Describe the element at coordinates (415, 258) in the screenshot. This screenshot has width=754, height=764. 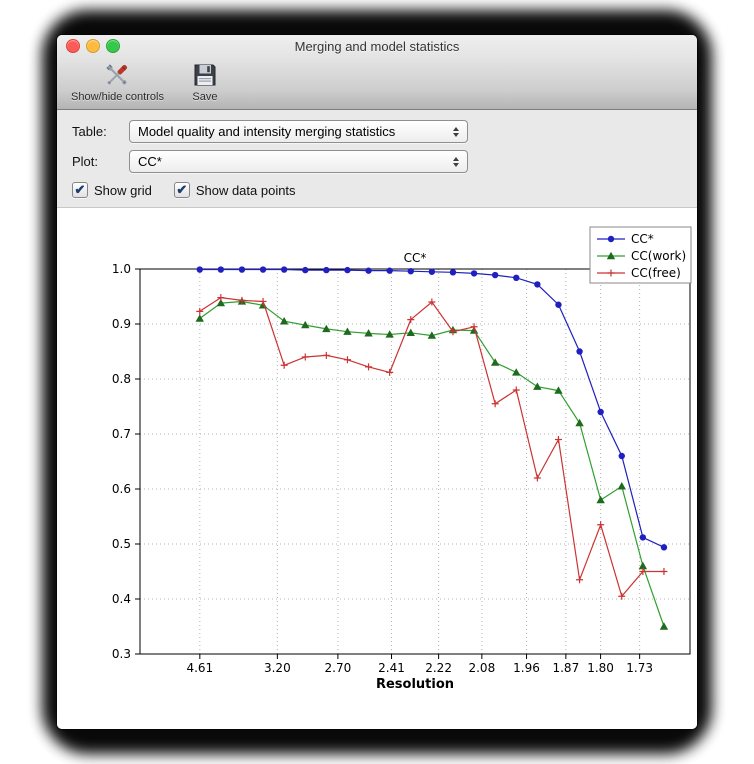
I see `chart-title: CC*` at that location.